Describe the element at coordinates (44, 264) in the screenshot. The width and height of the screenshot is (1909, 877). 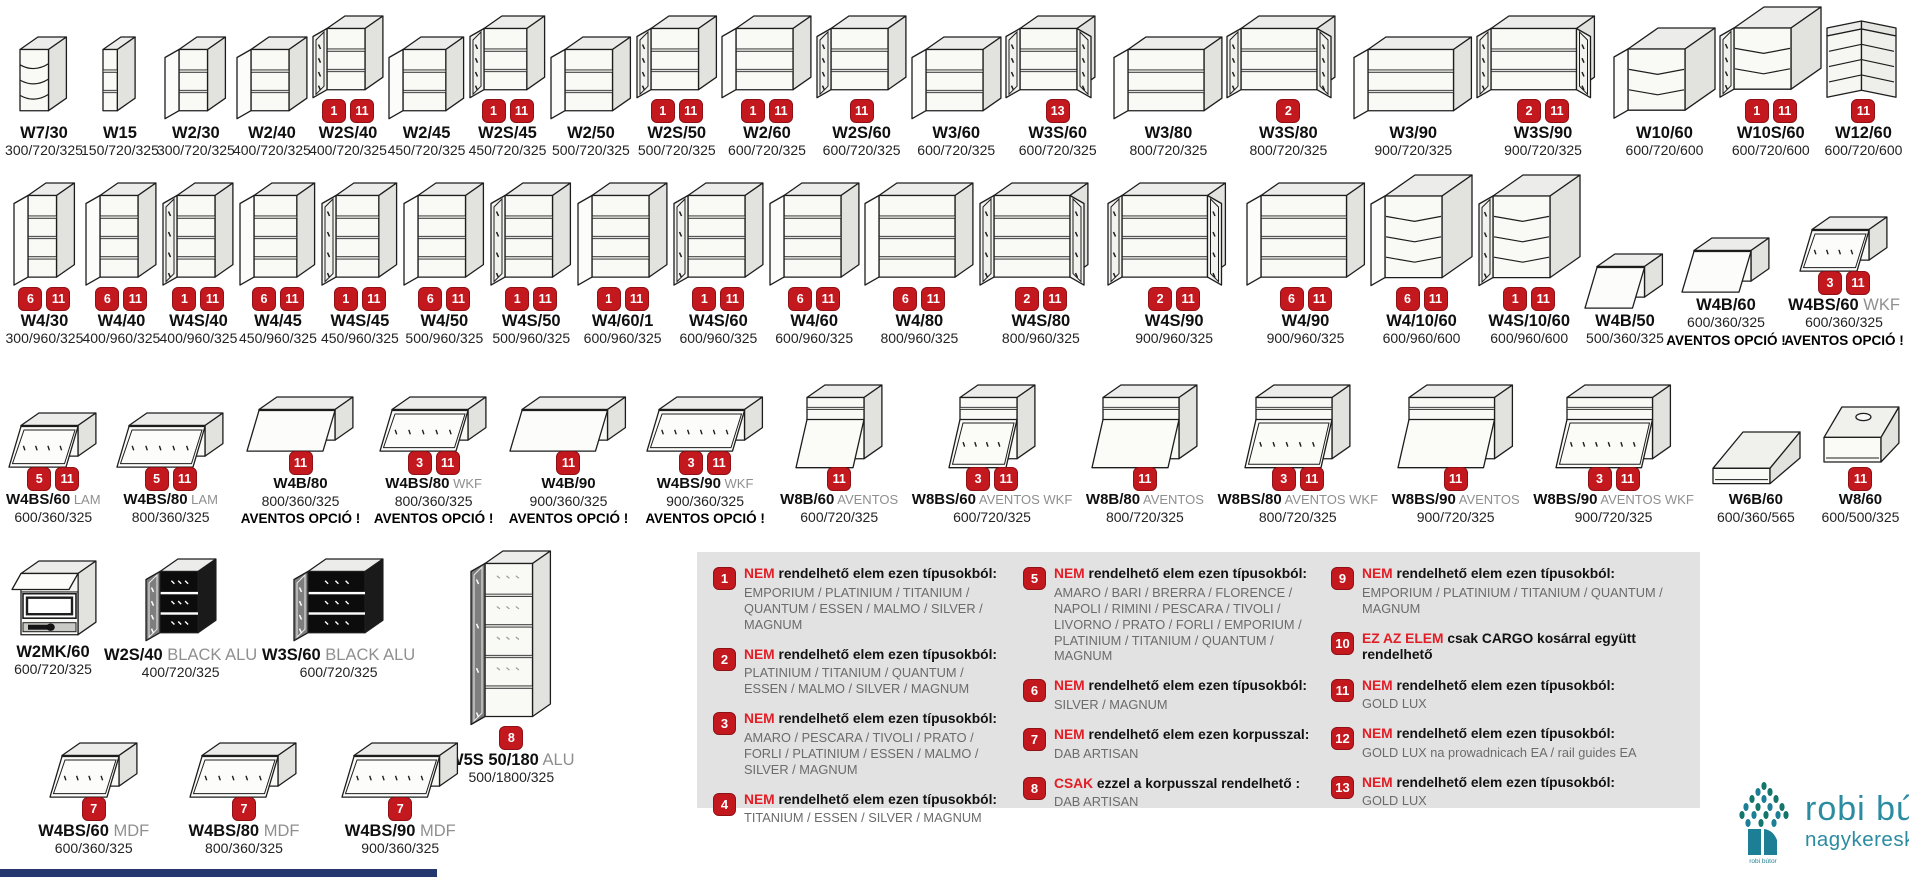
I see `cabinet-w4-30: 6 11 W4/30 300/960/325` at that location.